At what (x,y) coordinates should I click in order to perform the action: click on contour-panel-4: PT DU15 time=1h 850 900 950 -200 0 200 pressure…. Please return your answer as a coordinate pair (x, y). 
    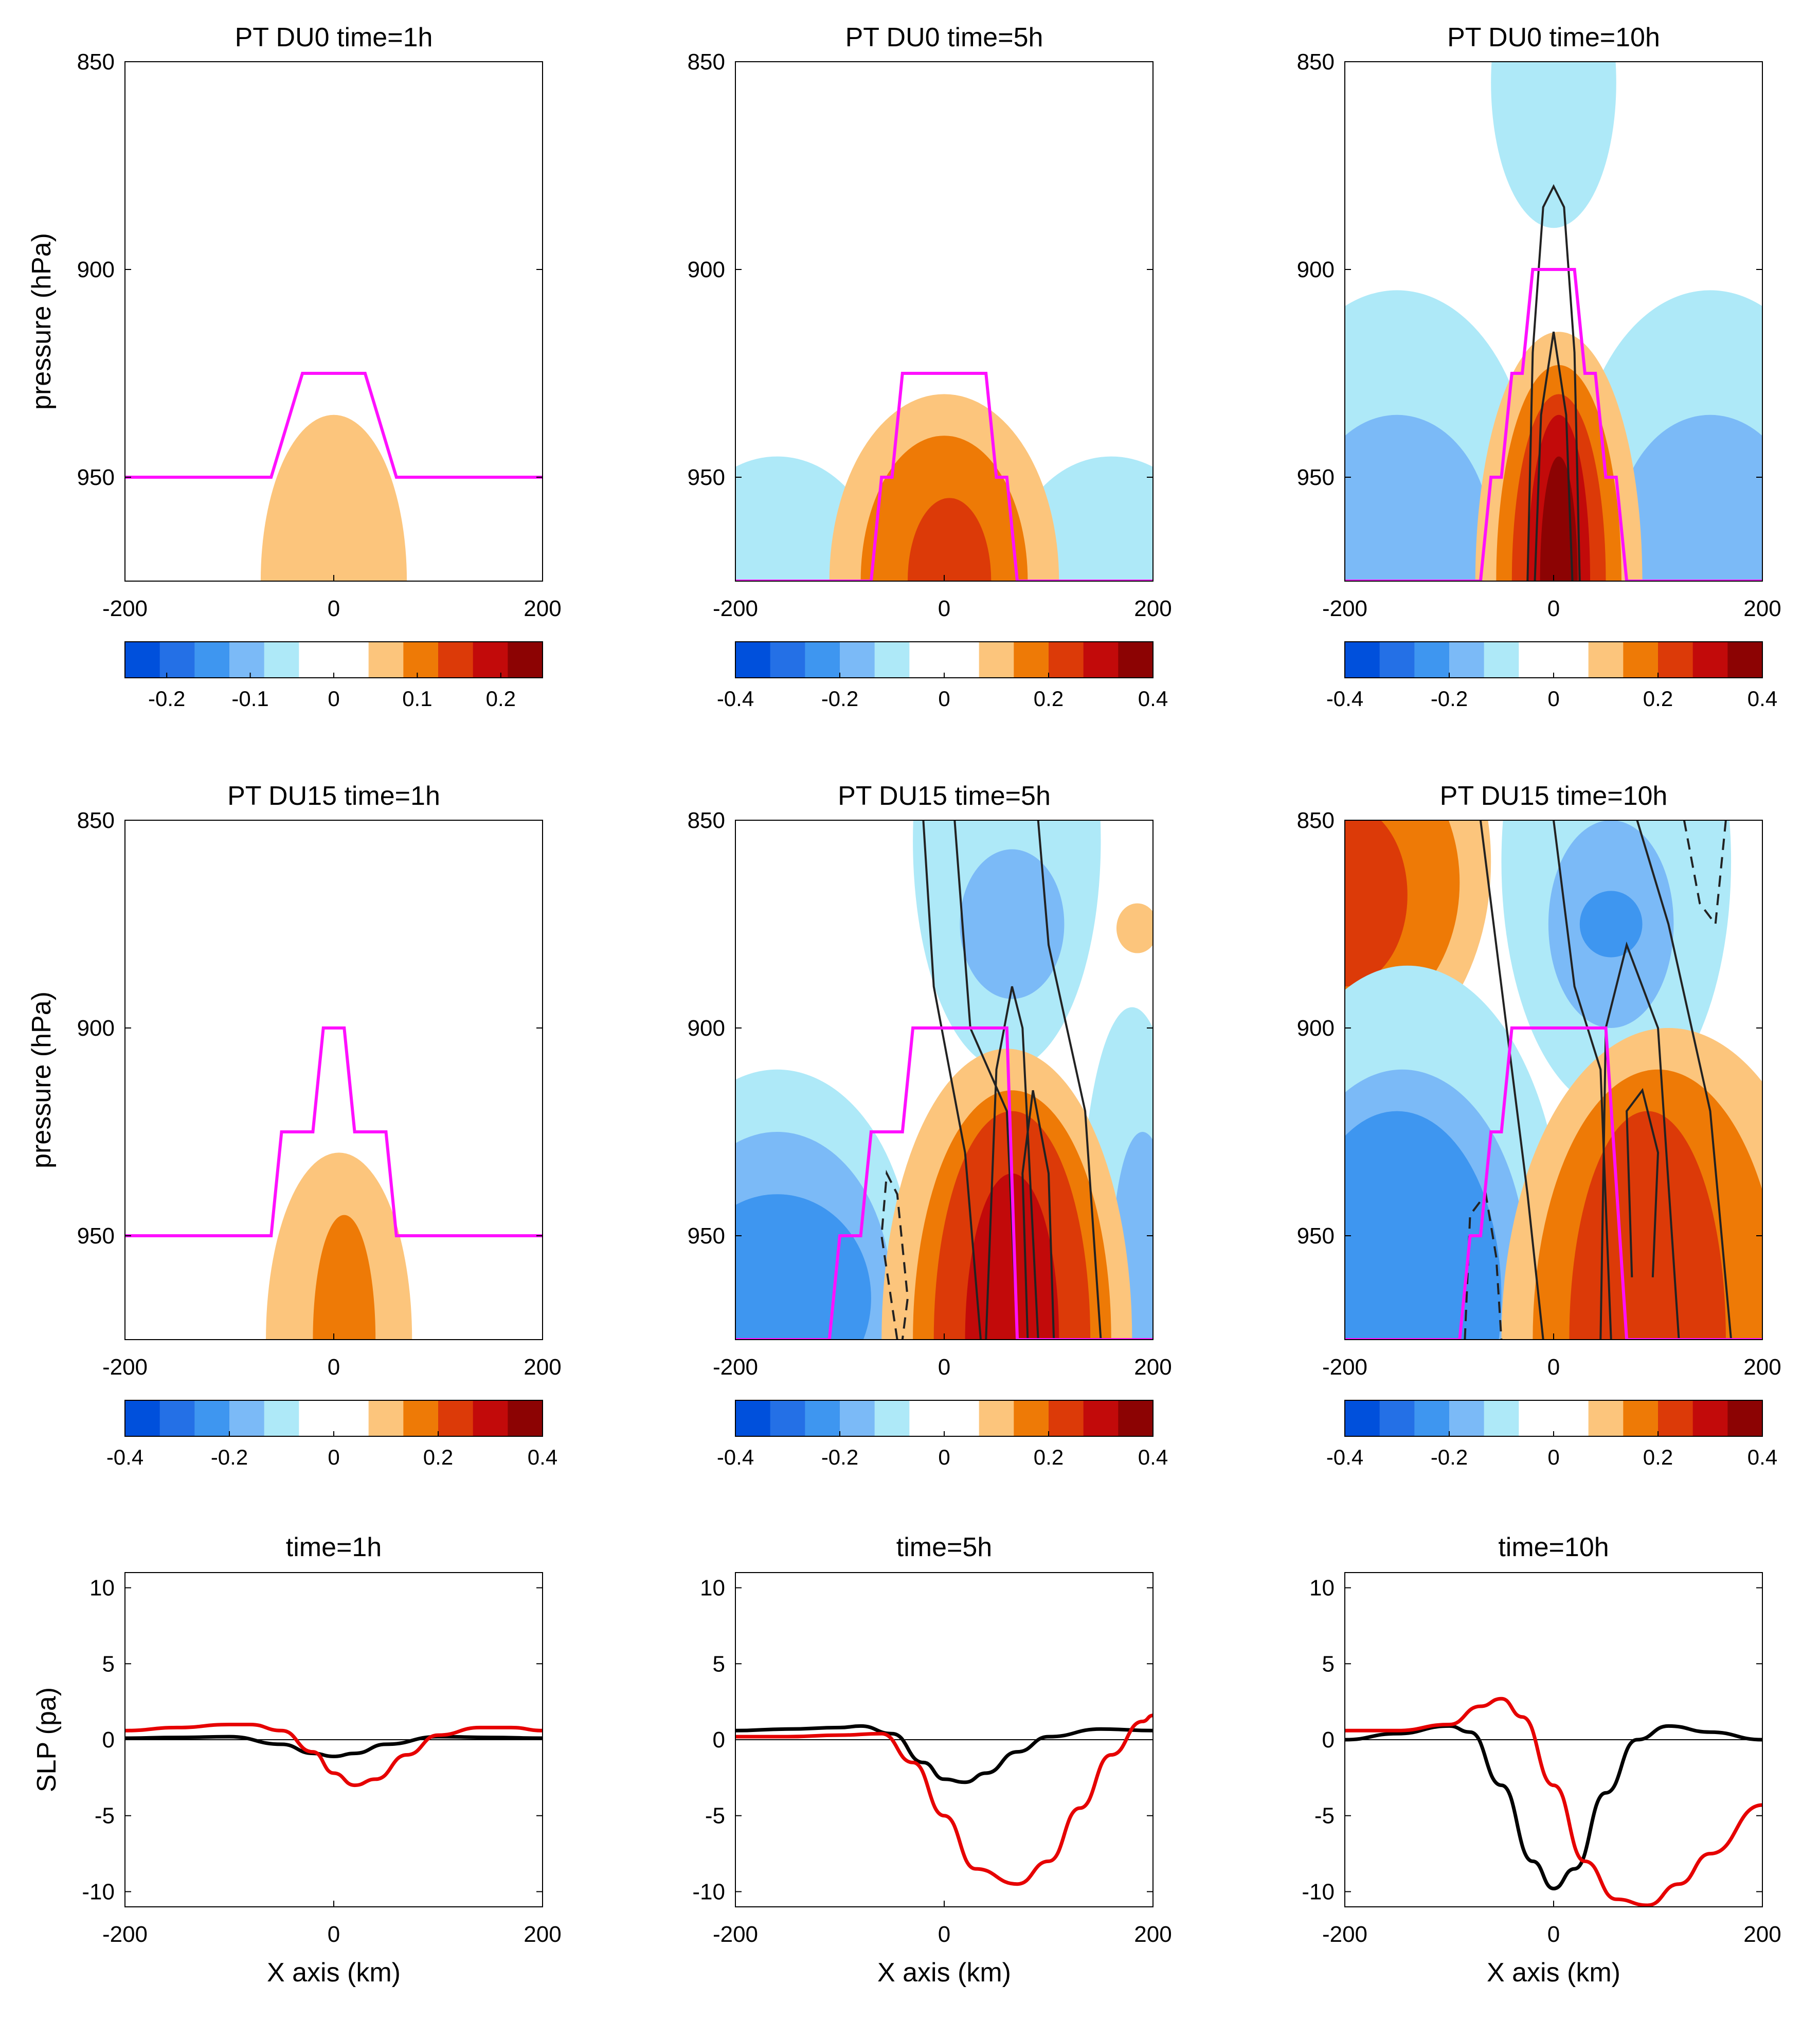
    Looking at the image, I should click on (294, 1125).